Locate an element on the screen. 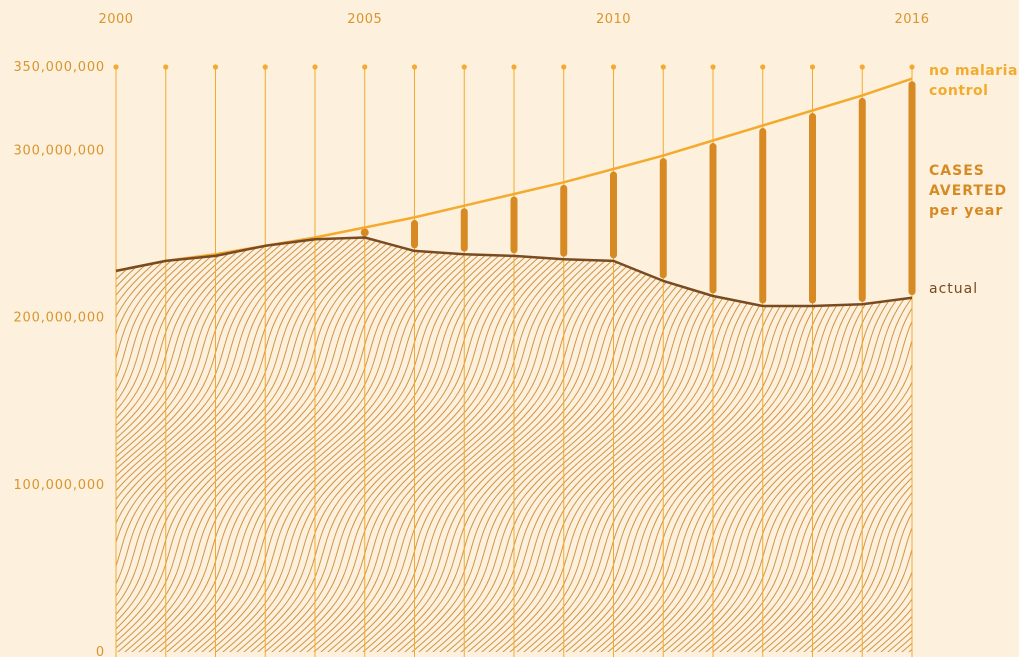 The width and height of the screenshot is (1019, 657). x-tick-label: 2016 is located at coordinates (911, 19).